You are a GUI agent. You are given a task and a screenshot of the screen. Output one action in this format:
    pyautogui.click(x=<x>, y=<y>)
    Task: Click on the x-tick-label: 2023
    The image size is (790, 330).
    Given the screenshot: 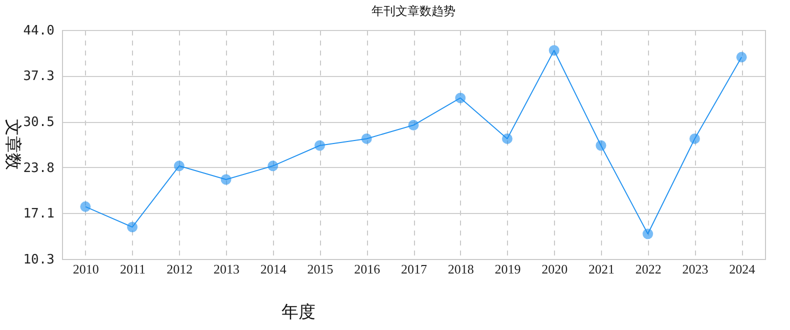 What is the action you would take?
    pyautogui.click(x=695, y=269)
    